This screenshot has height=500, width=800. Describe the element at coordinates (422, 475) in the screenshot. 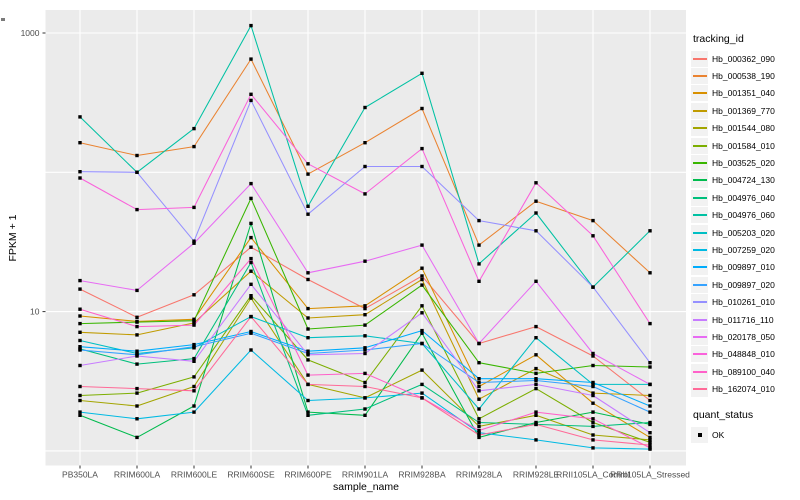

I see `x-tick-label: RRIM928BA` at that location.